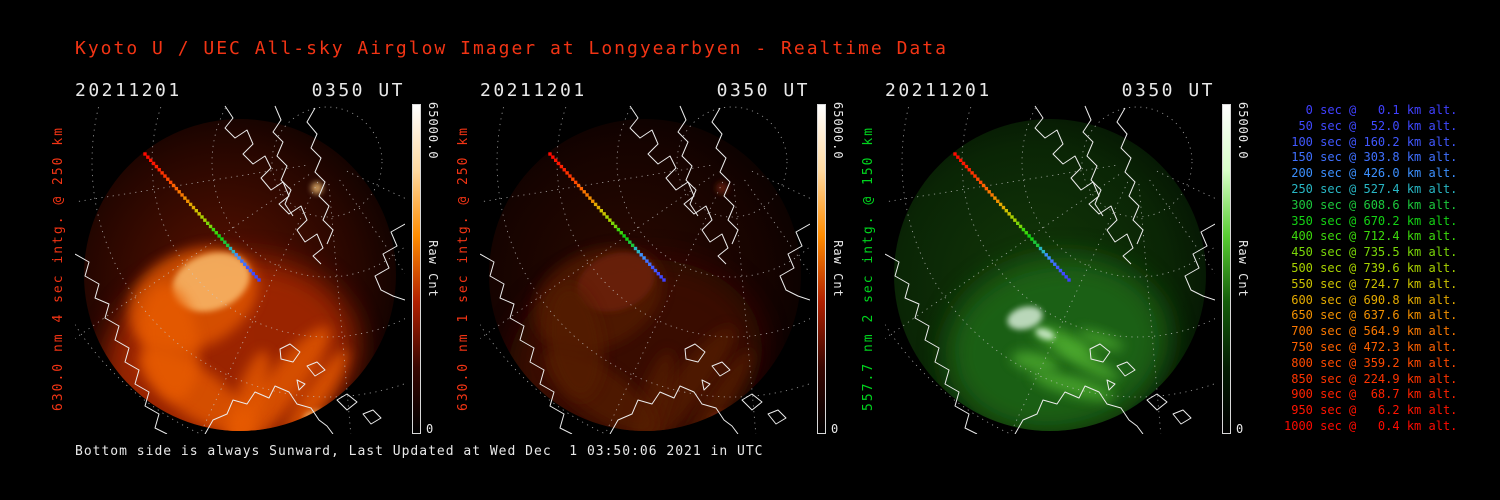 This screenshot has height=500, width=1500. I want to click on trajectory-legend-row: 900 sec @ 68.7 km alt., so click(1371, 394).